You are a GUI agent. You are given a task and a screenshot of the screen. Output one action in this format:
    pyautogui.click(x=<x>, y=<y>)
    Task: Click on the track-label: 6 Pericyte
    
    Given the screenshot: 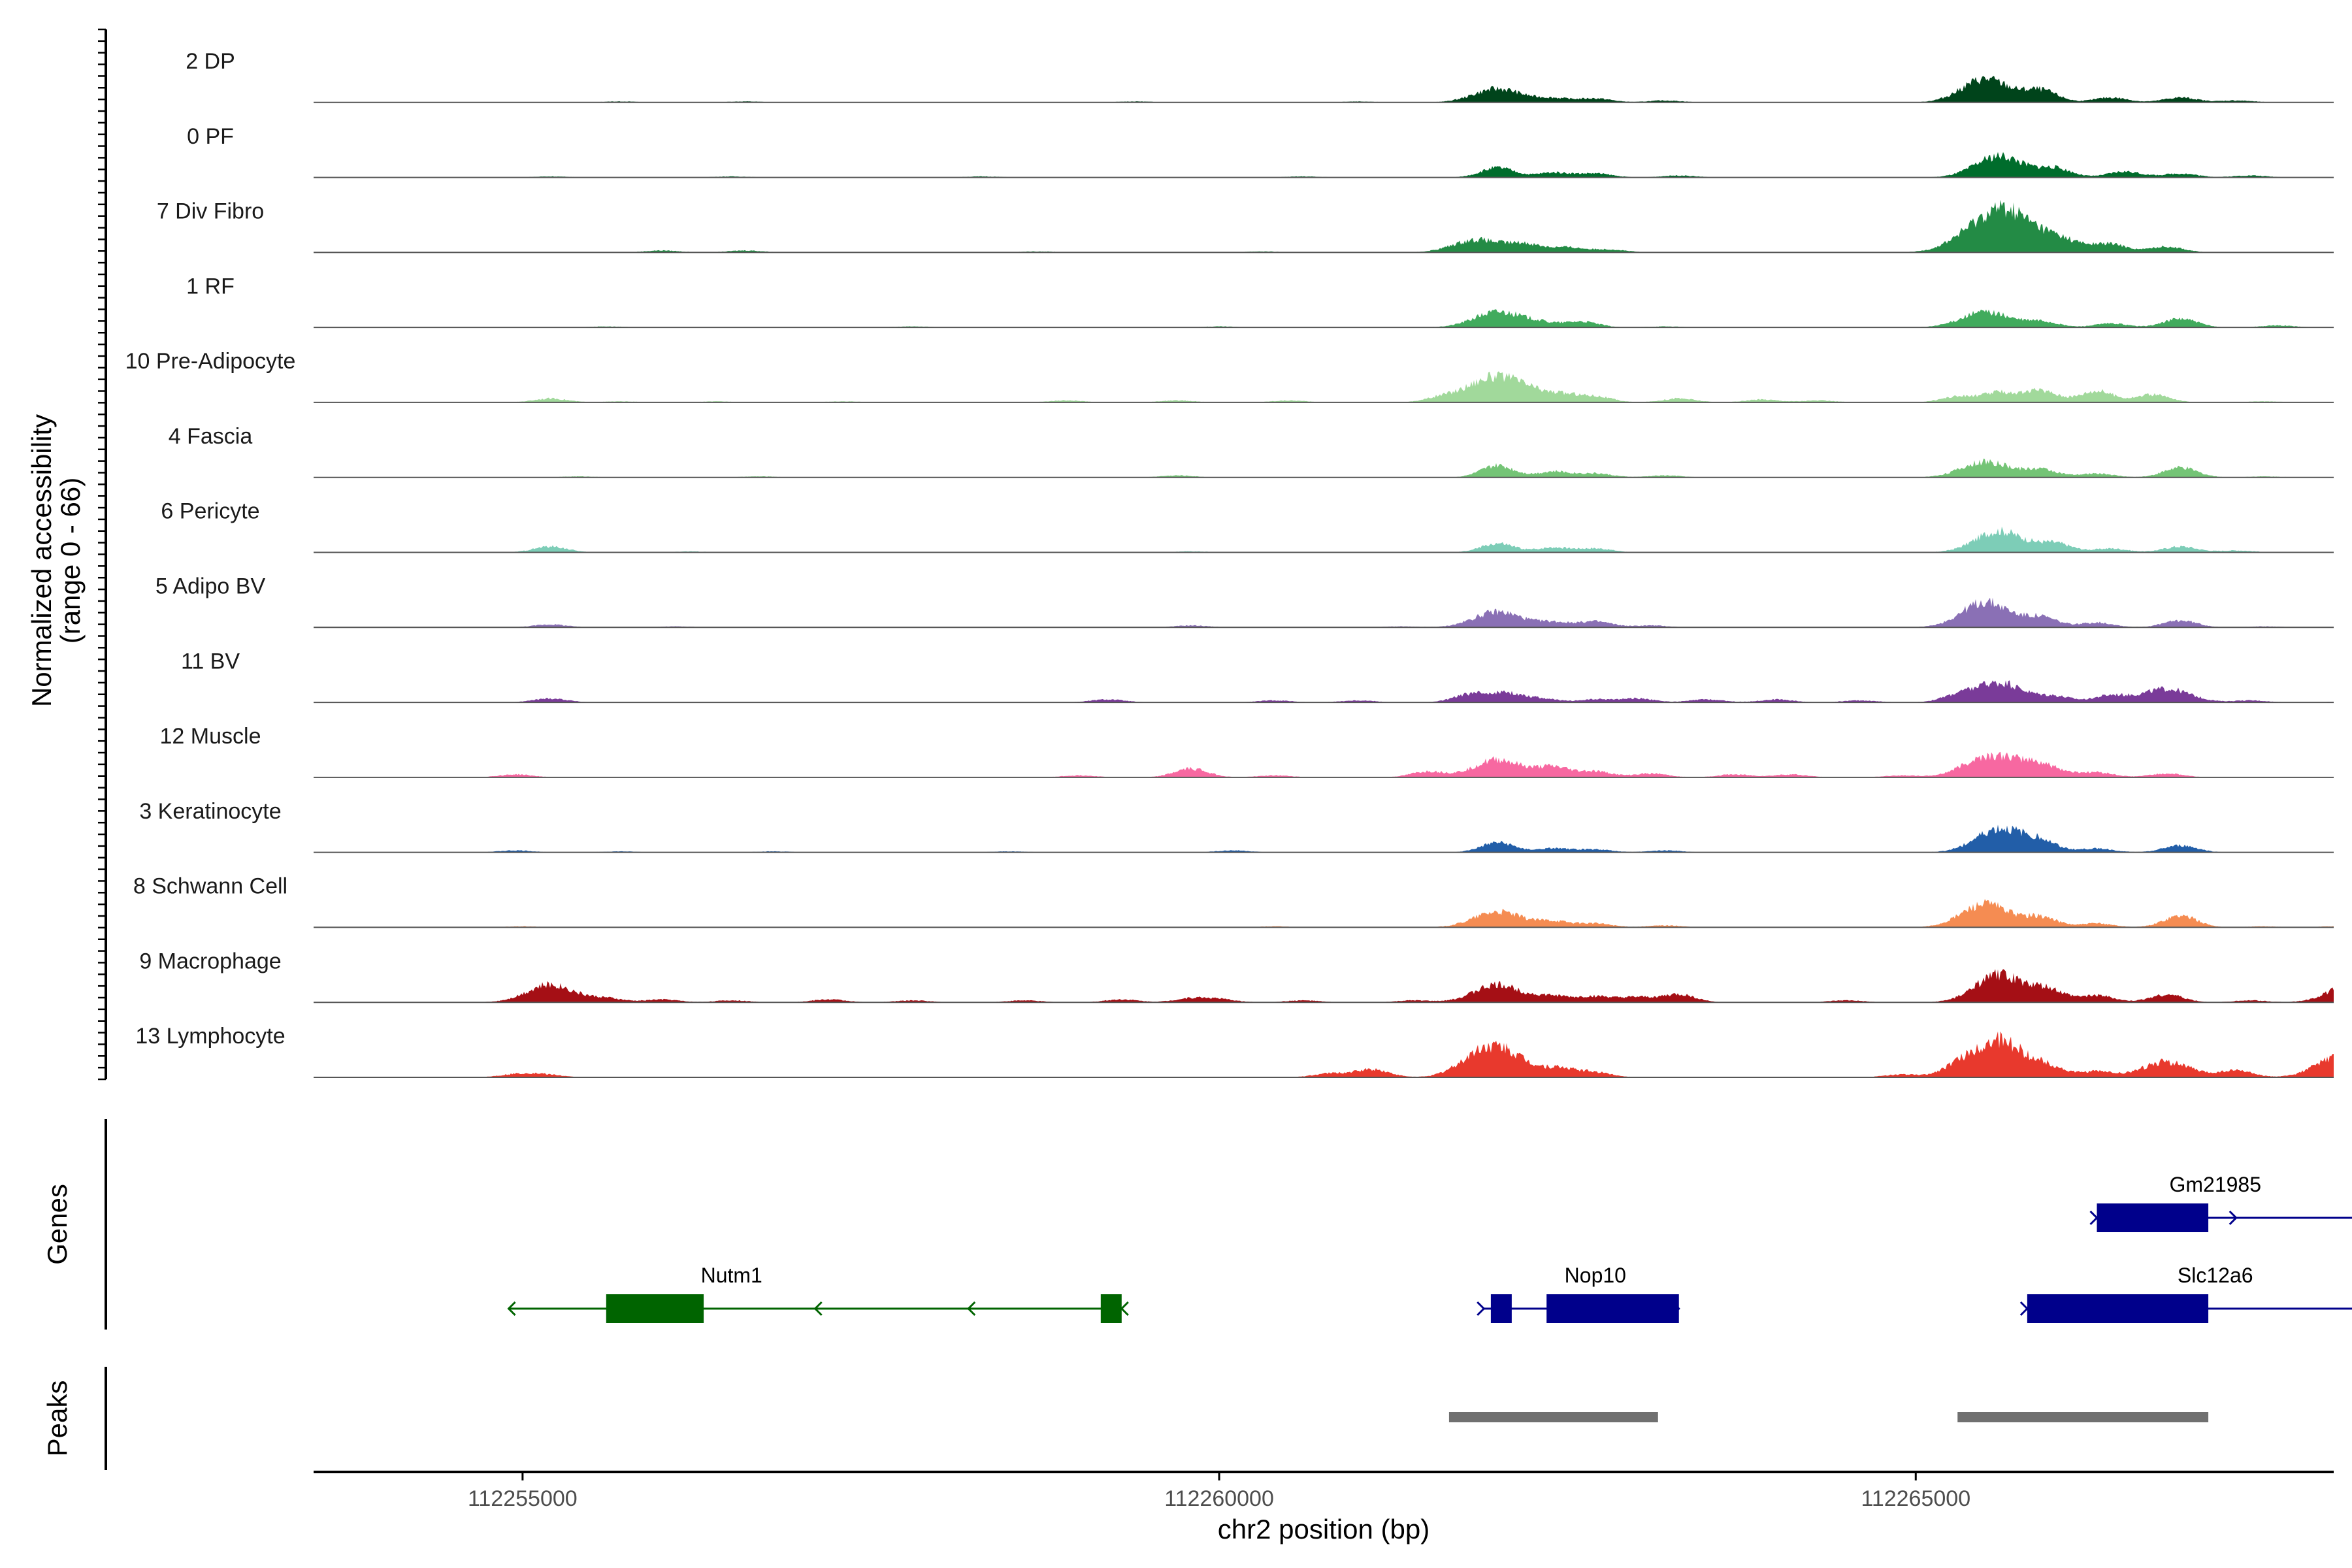 What is the action you would take?
    pyautogui.click(x=210, y=511)
    